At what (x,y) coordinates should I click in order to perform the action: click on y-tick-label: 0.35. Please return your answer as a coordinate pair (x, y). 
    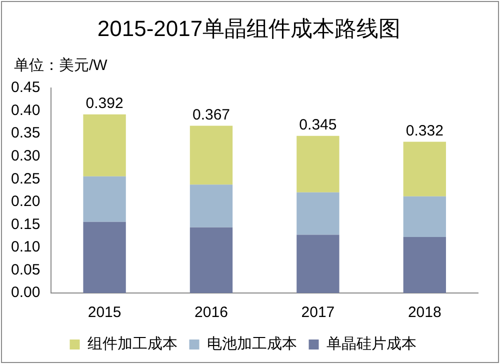
    Looking at the image, I should click on (25, 133).